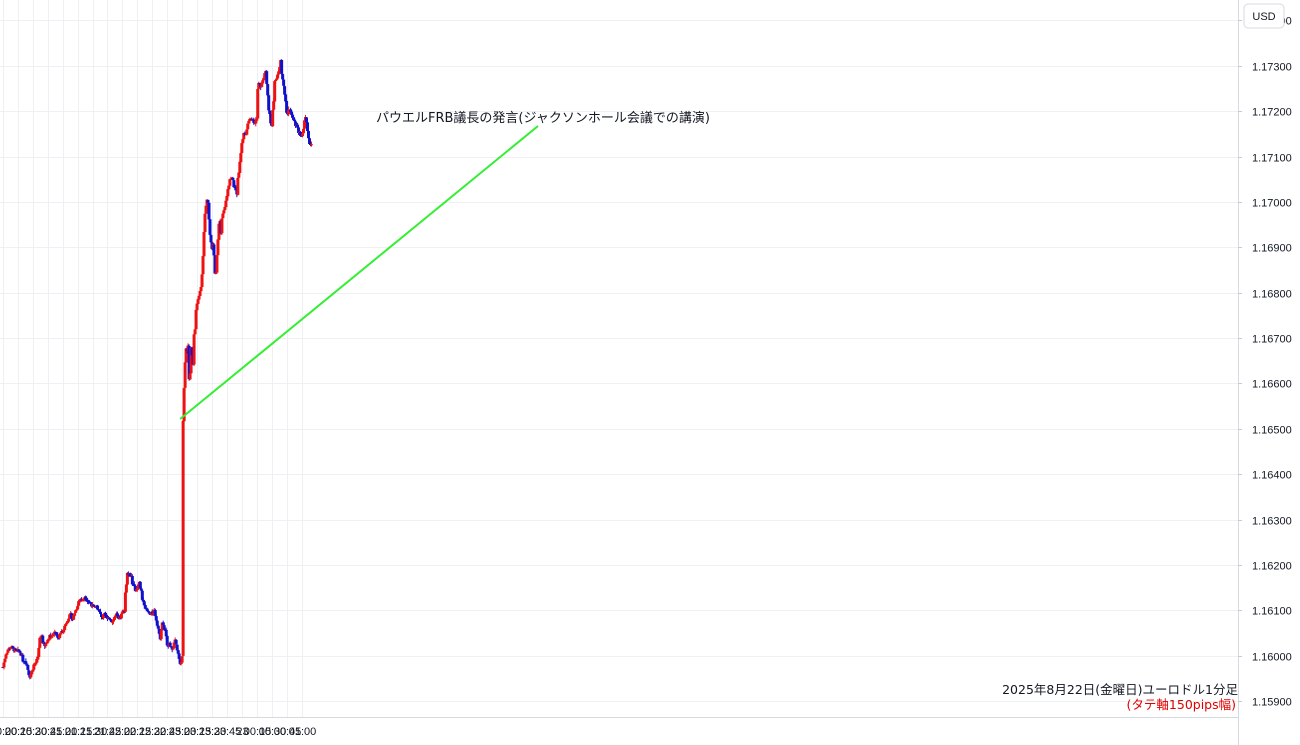  What do you see at coordinates (213, 732) in the screenshot?
I see `time-axis-tick-label: 23:30` at bounding box center [213, 732].